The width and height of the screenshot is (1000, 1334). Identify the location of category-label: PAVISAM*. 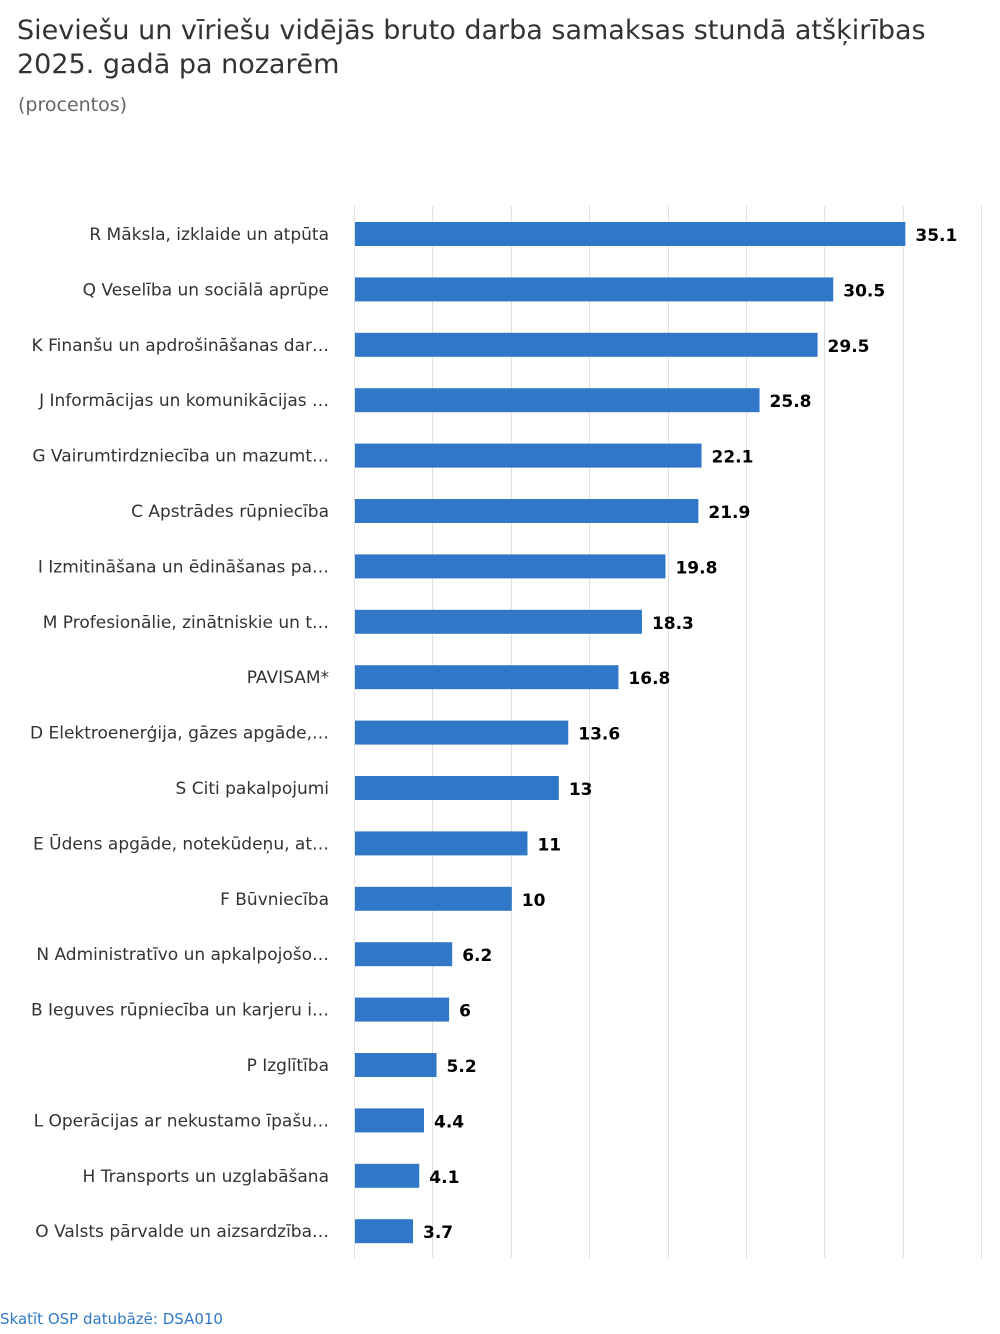
(288, 678).